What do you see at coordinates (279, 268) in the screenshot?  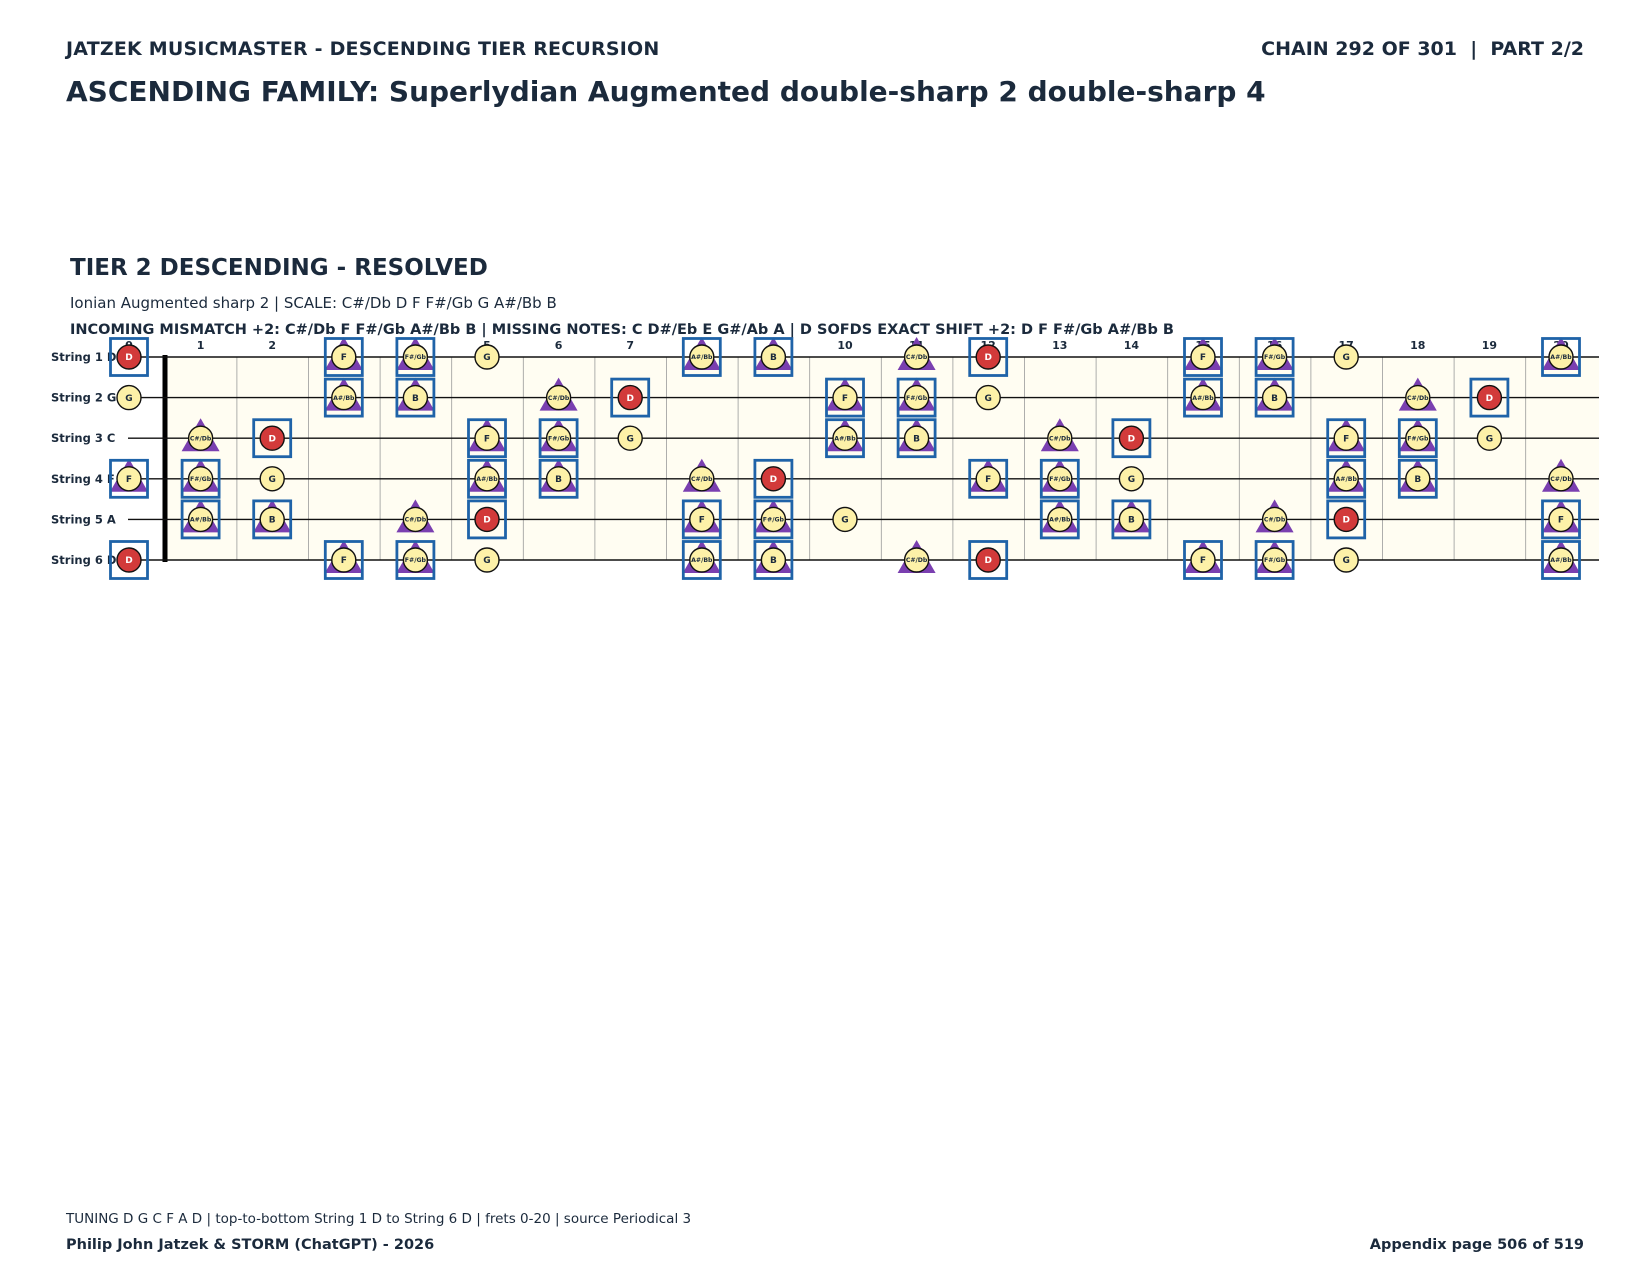 I see `tier-heading: TIER 2 DESCENDING - RESOLVED` at bounding box center [279, 268].